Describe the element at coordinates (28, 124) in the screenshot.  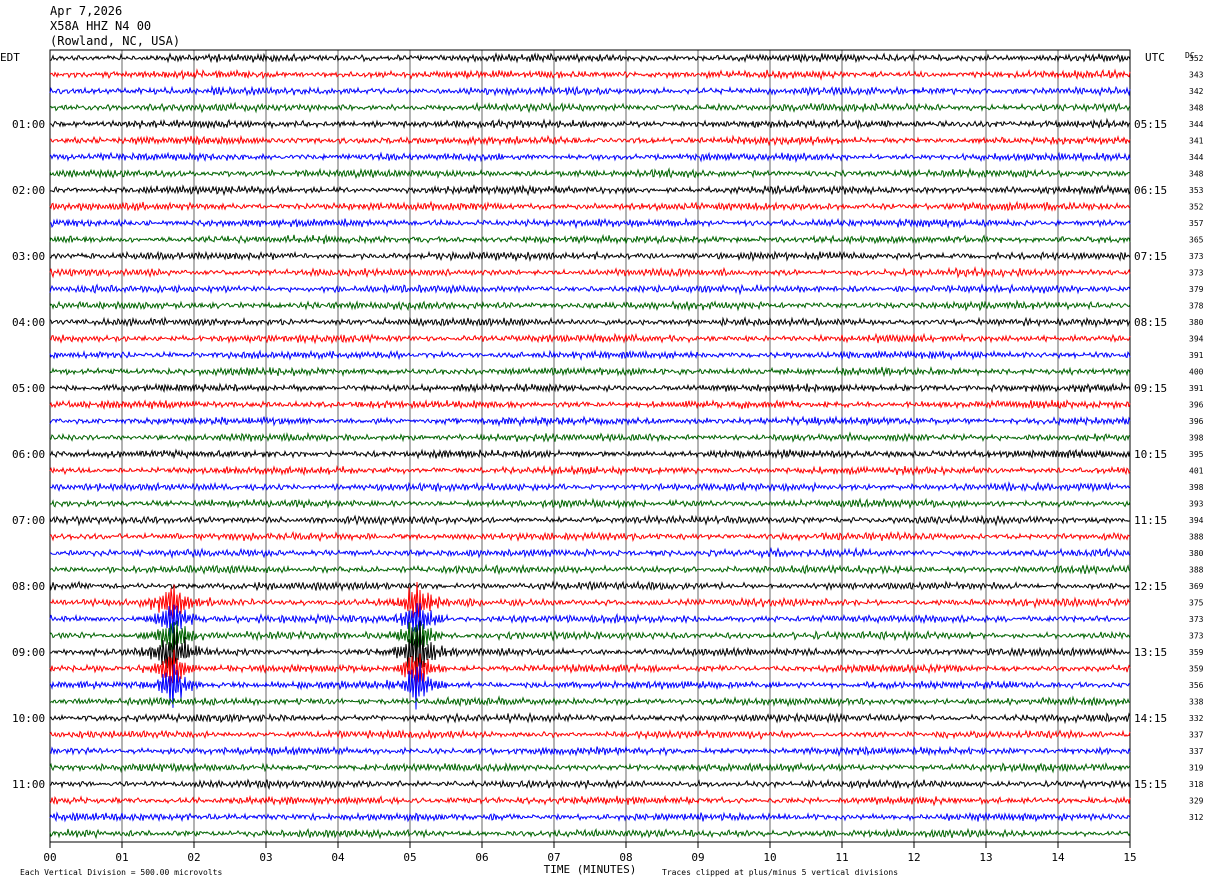
I see `edt-hour-label: 01:00` at that location.